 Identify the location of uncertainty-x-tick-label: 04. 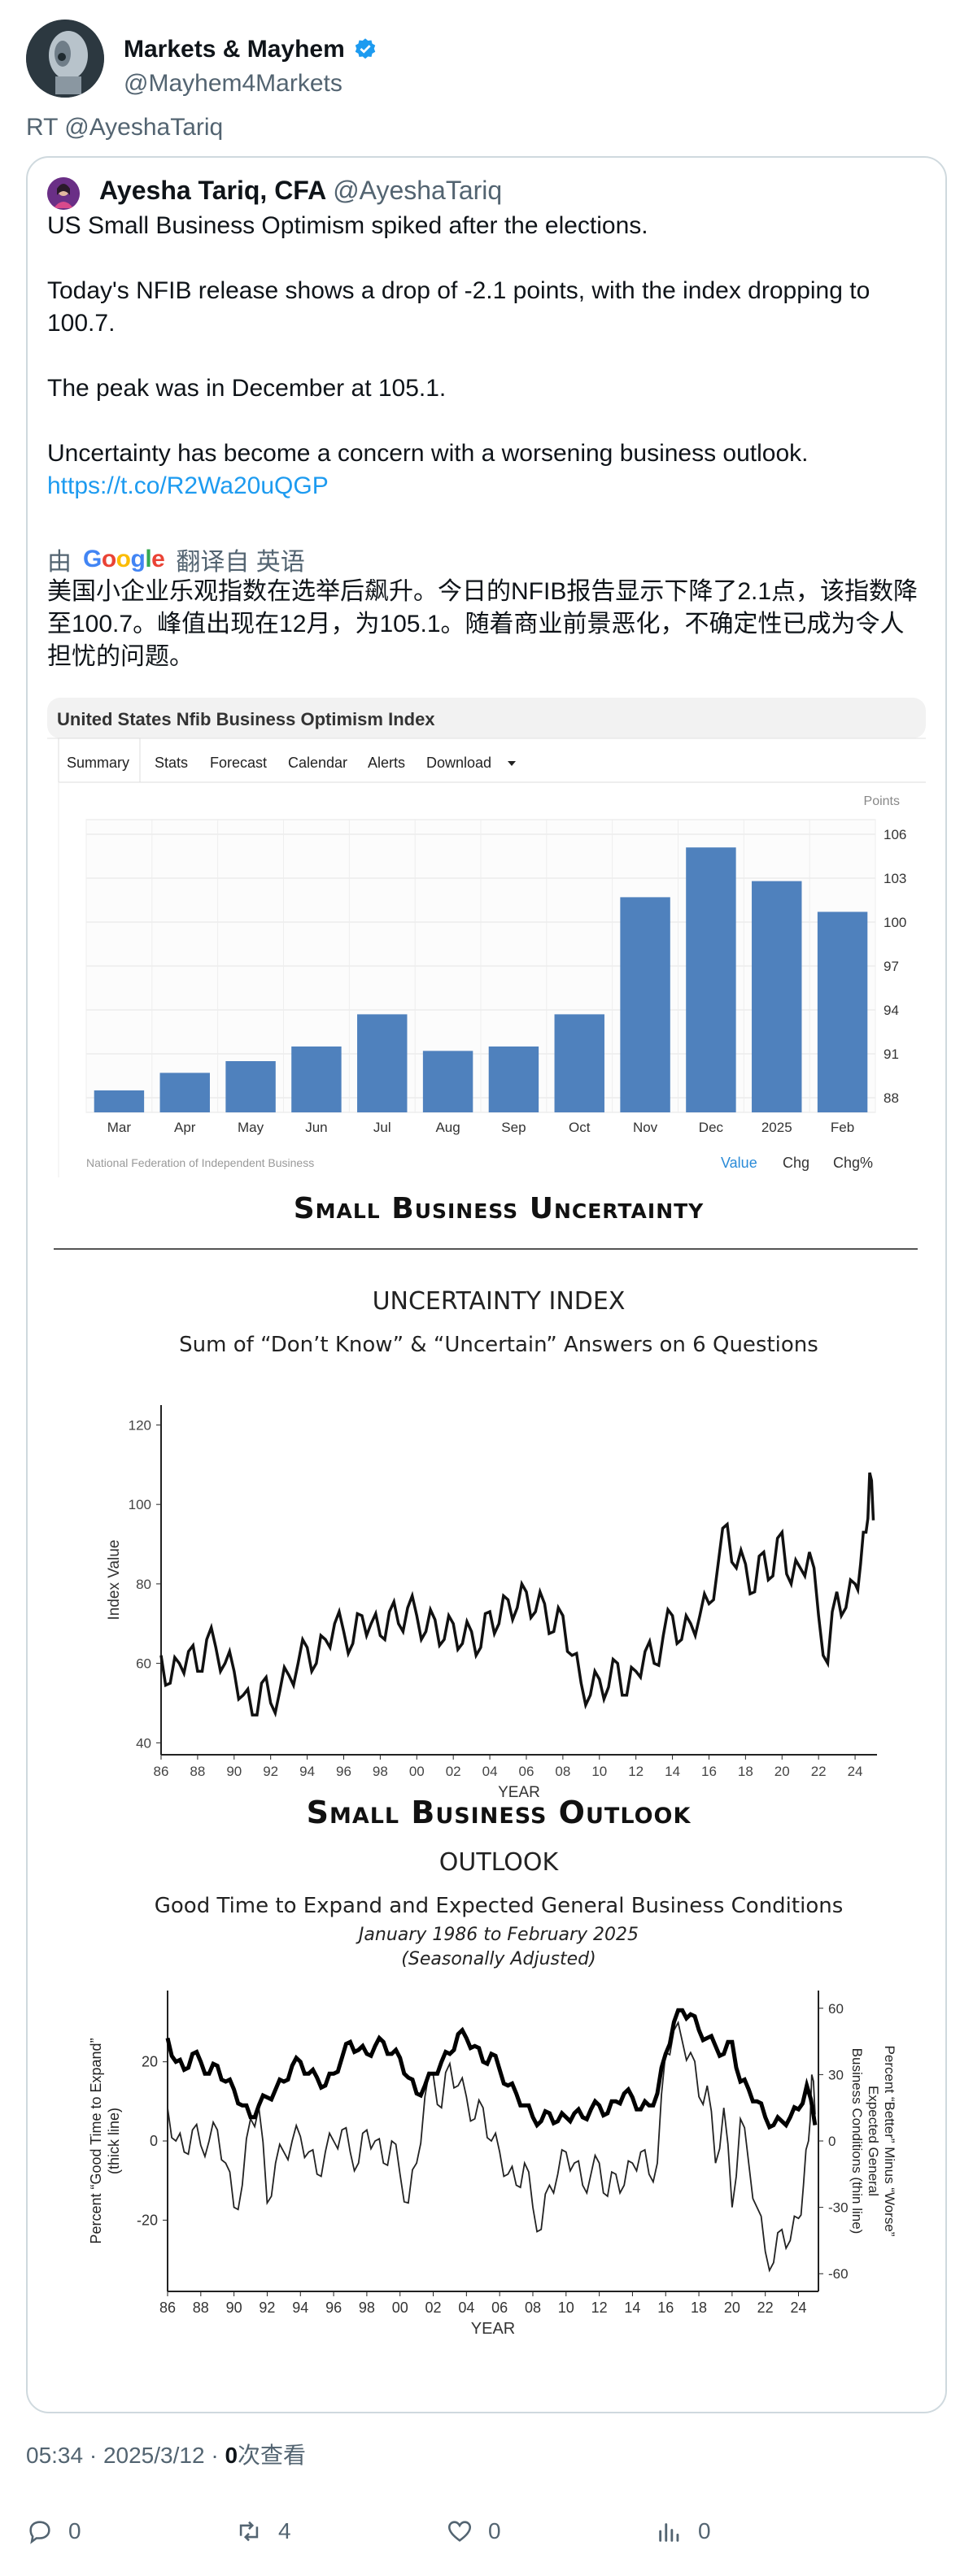
(490, 1772).